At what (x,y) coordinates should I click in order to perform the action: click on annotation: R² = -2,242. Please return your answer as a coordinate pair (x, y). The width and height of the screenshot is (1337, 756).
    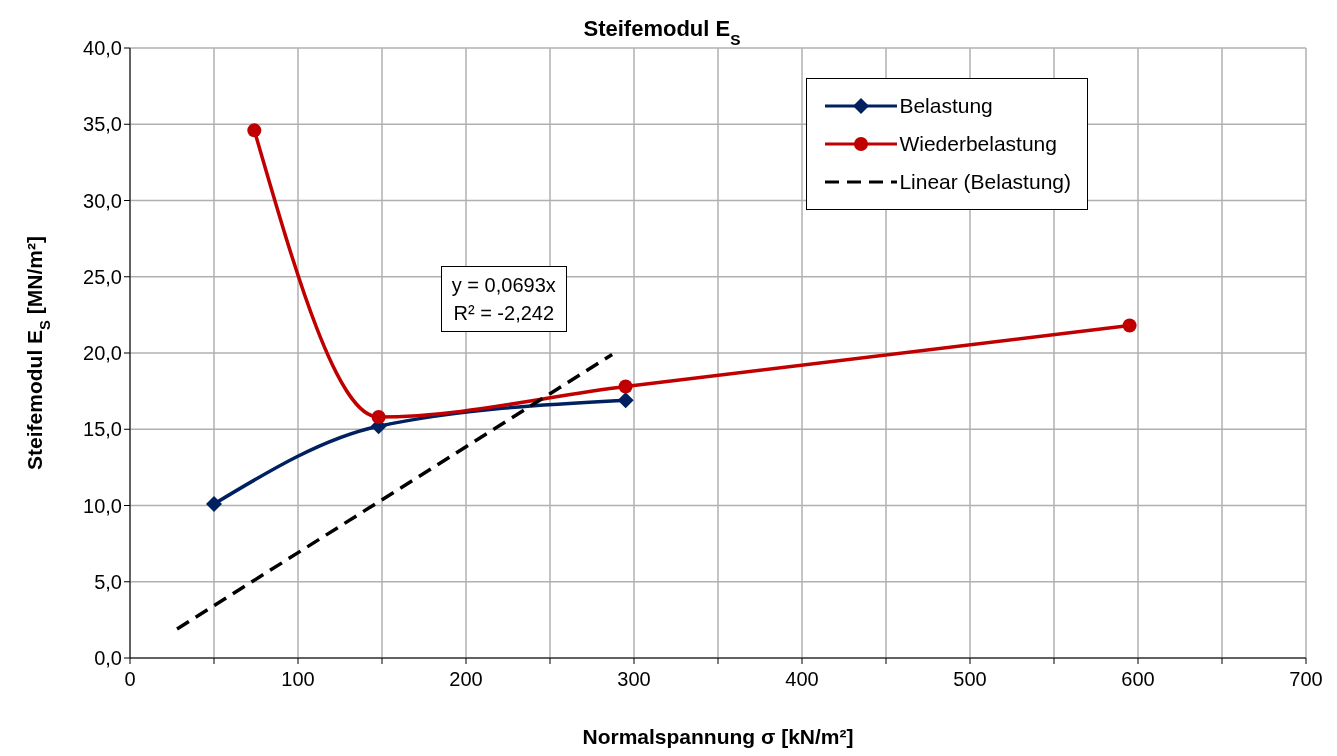
    Looking at the image, I should click on (504, 314).